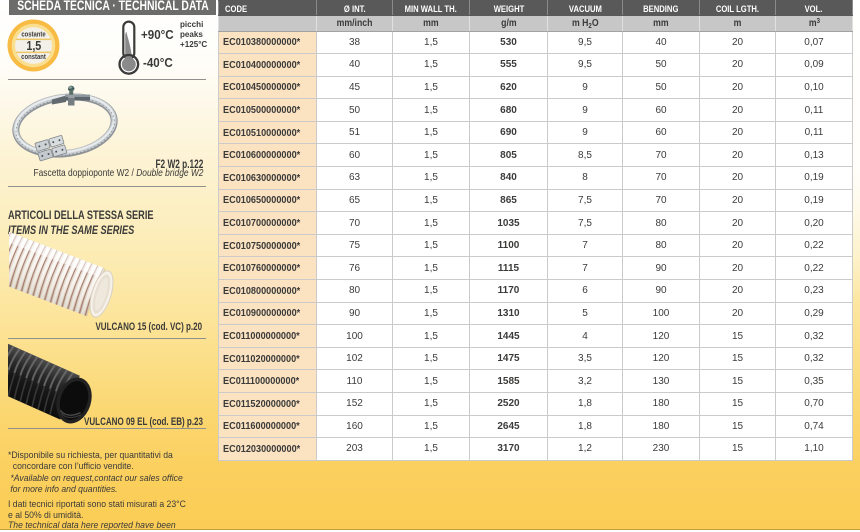  Describe the element at coordinates (33, 35) in the screenshot. I see `svg-text: costante` at that location.